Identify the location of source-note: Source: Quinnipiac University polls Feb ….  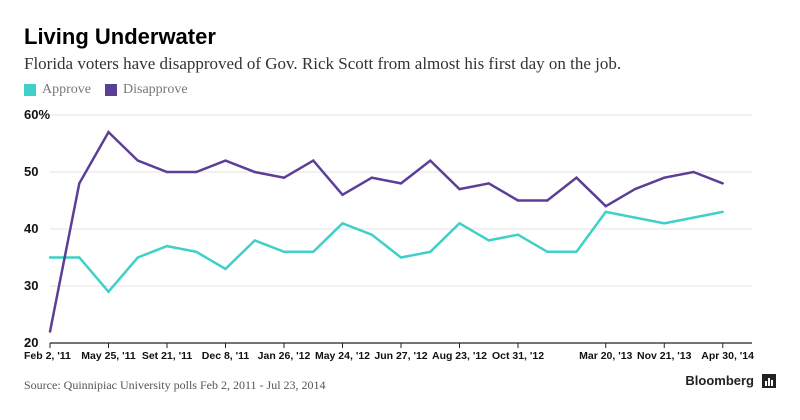
(175, 385).